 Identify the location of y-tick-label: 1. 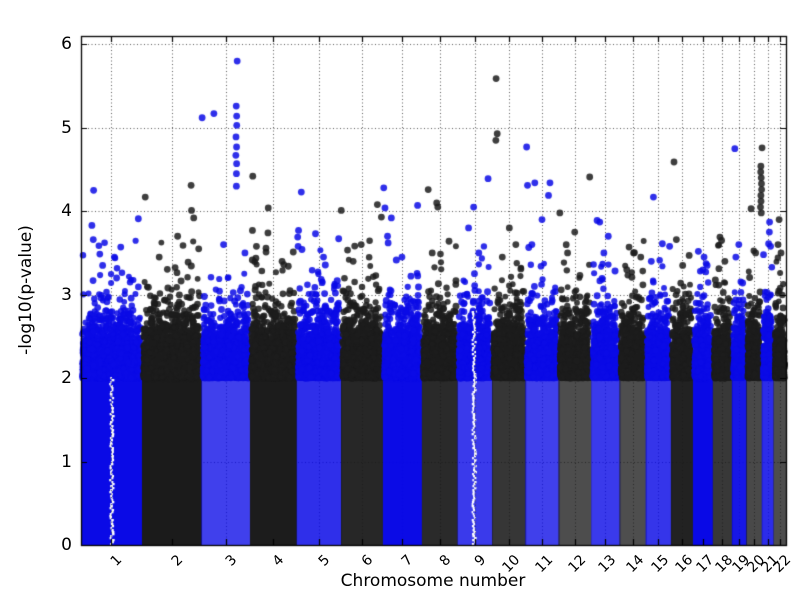
(66, 461).